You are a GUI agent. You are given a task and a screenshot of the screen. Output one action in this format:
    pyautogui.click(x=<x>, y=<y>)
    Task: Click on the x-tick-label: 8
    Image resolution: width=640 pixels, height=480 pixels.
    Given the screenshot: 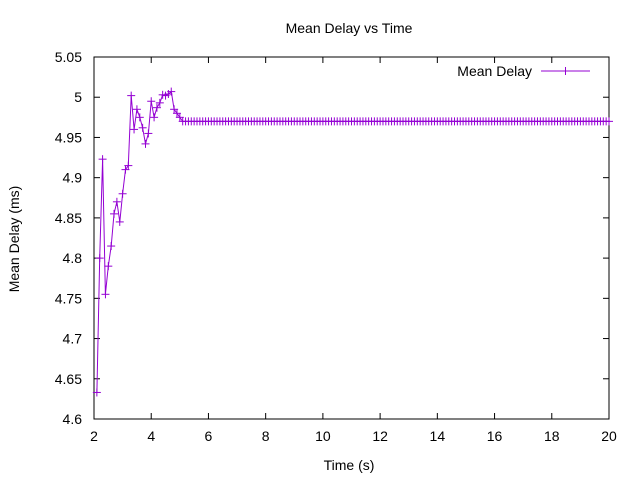 What is the action you would take?
    pyautogui.click(x=266, y=436)
    